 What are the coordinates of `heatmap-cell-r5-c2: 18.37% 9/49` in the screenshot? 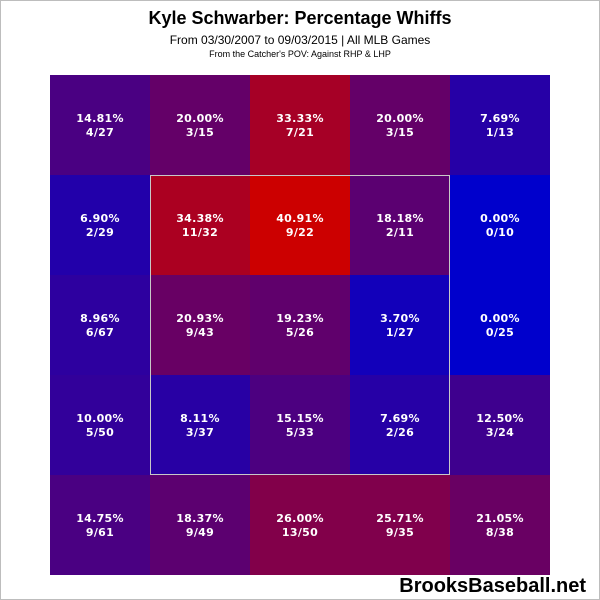 It's located at (200, 525).